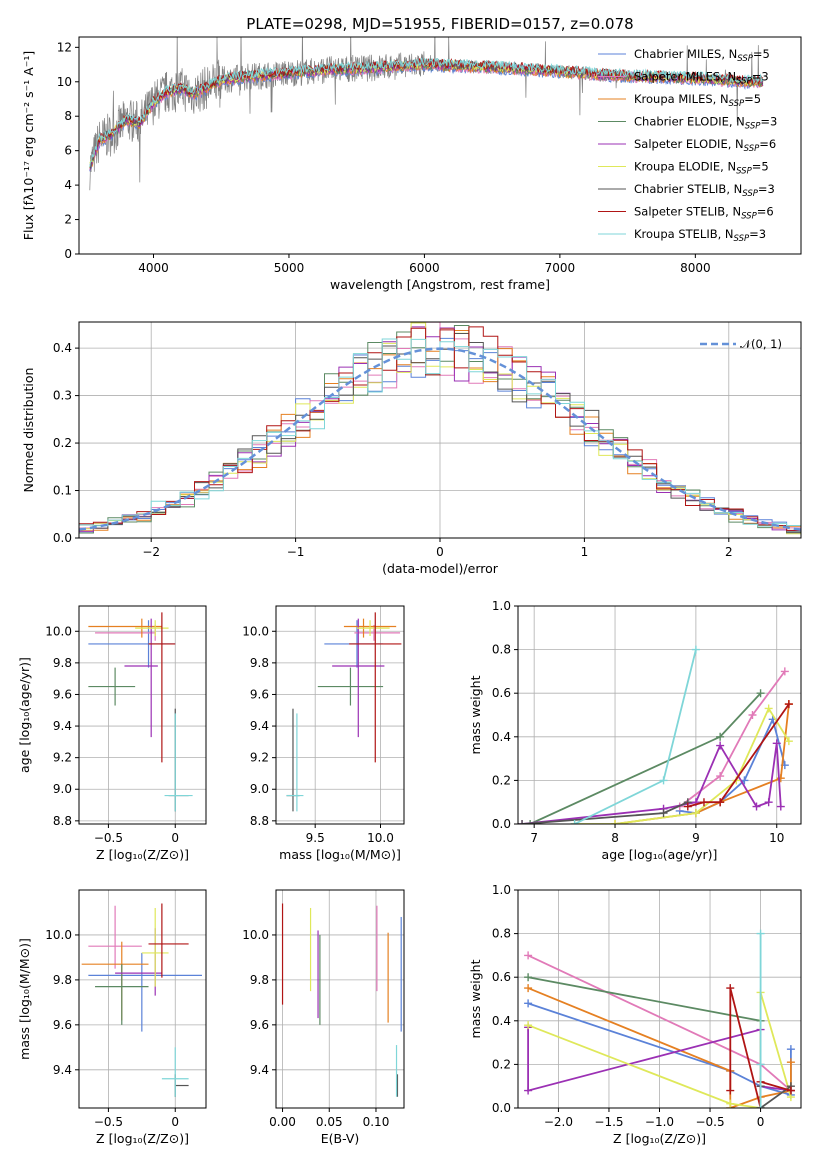  I want to click on y-tick-label: 8.8, so click(259, 821).